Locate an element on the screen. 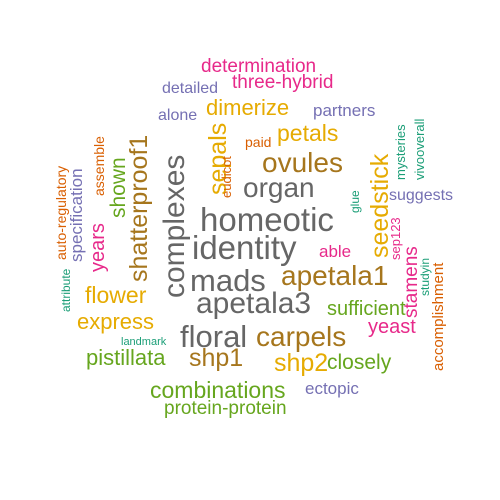 The width and height of the screenshot is (500, 500). word-paid: paid is located at coordinates (258, 142).